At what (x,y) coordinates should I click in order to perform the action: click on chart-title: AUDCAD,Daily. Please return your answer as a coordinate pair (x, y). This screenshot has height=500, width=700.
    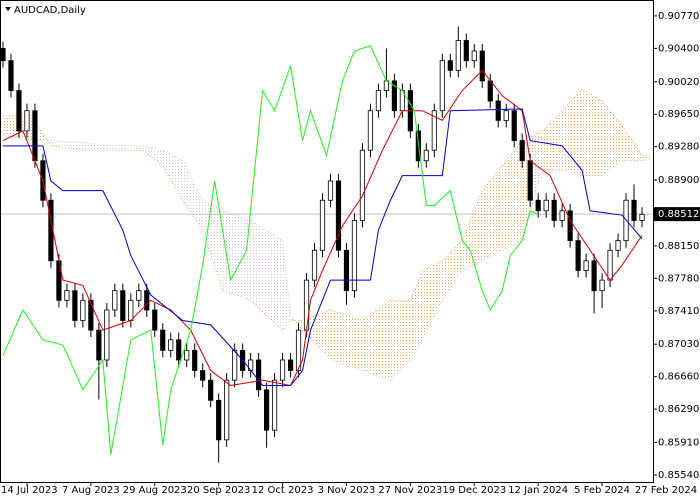
    Looking at the image, I should click on (50, 10).